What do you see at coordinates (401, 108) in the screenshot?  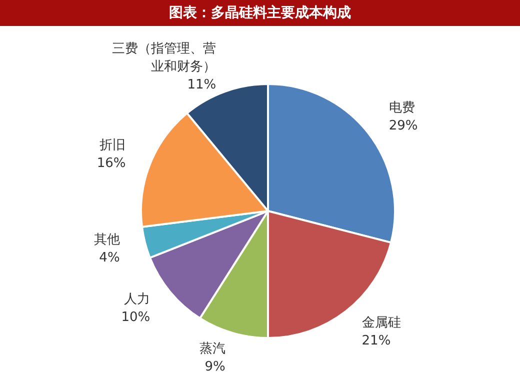 I see `slice-label: 电费` at bounding box center [401, 108].